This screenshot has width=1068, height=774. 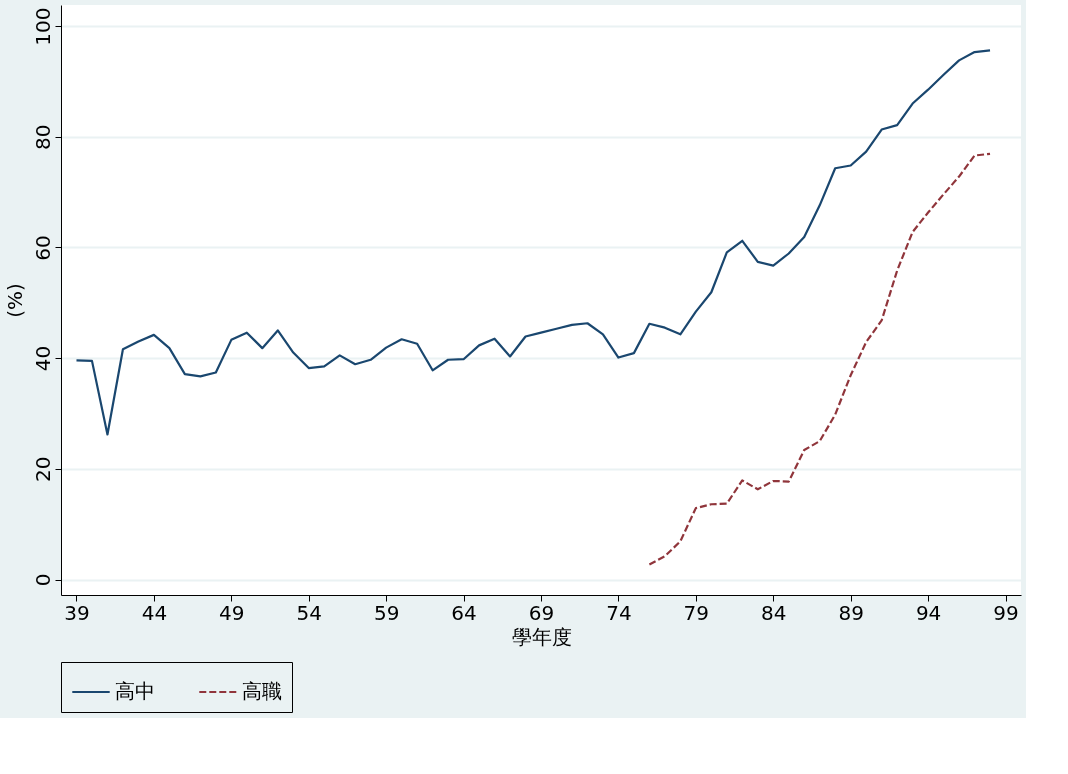 I want to click on x-tick-label: 49, so click(x=232, y=612).